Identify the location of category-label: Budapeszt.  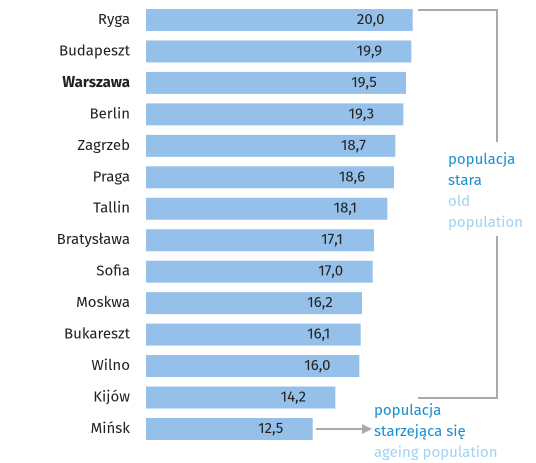
(95, 50).